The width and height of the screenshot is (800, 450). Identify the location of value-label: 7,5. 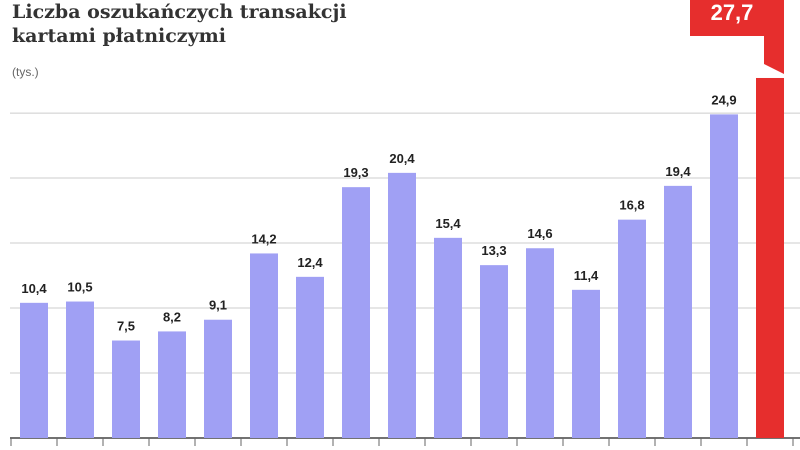
(126, 326).